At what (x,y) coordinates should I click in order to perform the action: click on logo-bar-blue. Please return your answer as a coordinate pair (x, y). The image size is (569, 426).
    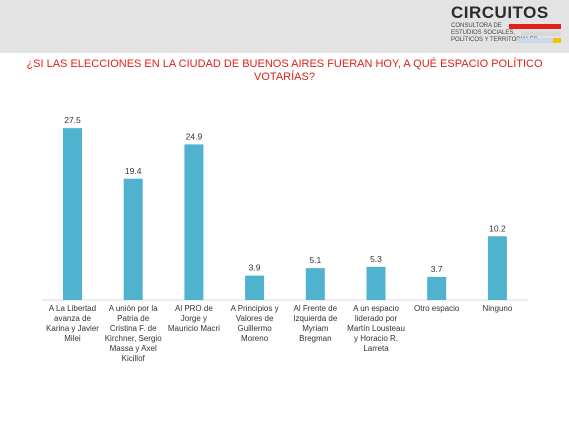
    Looking at the image, I should click on (535, 40).